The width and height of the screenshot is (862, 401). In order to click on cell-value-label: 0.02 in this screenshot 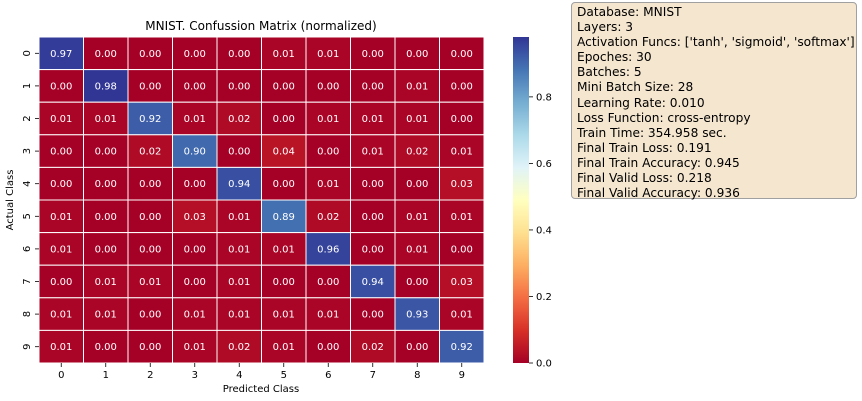, I will do `click(373, 347)`.